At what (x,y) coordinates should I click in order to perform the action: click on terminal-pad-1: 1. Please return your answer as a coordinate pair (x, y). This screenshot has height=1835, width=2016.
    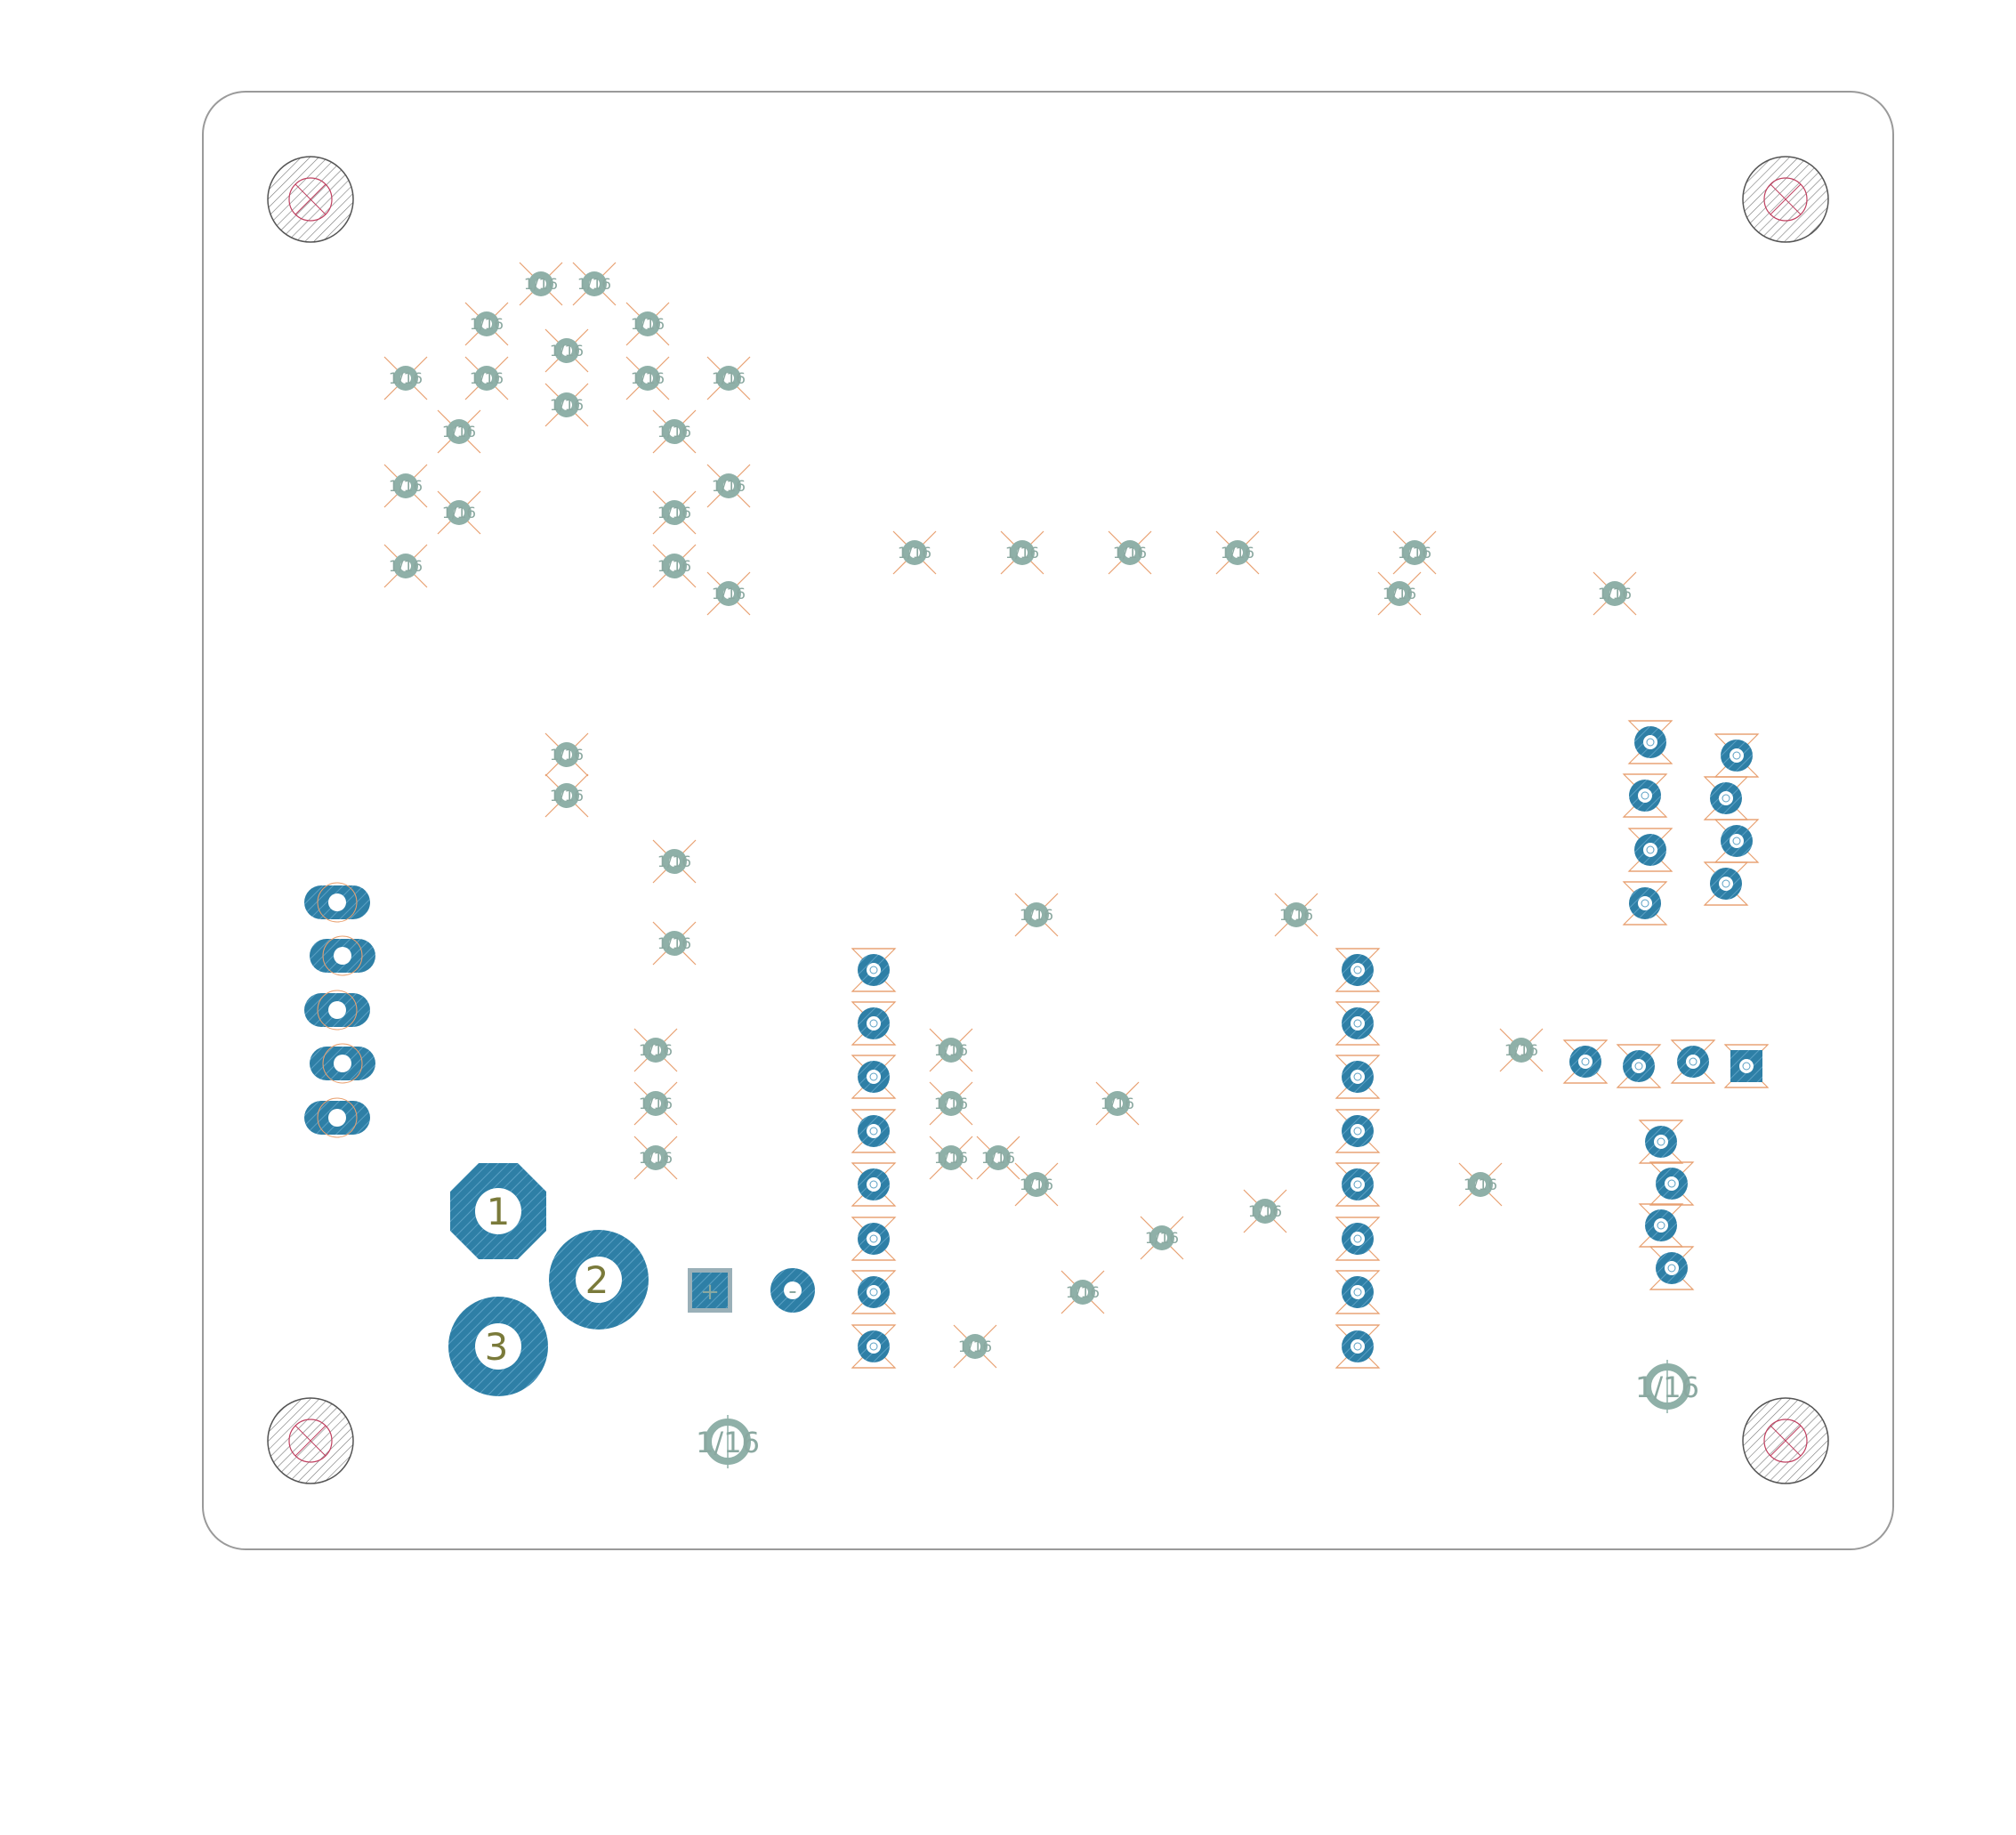
    Looking at the image, I should click on (498, 1211).